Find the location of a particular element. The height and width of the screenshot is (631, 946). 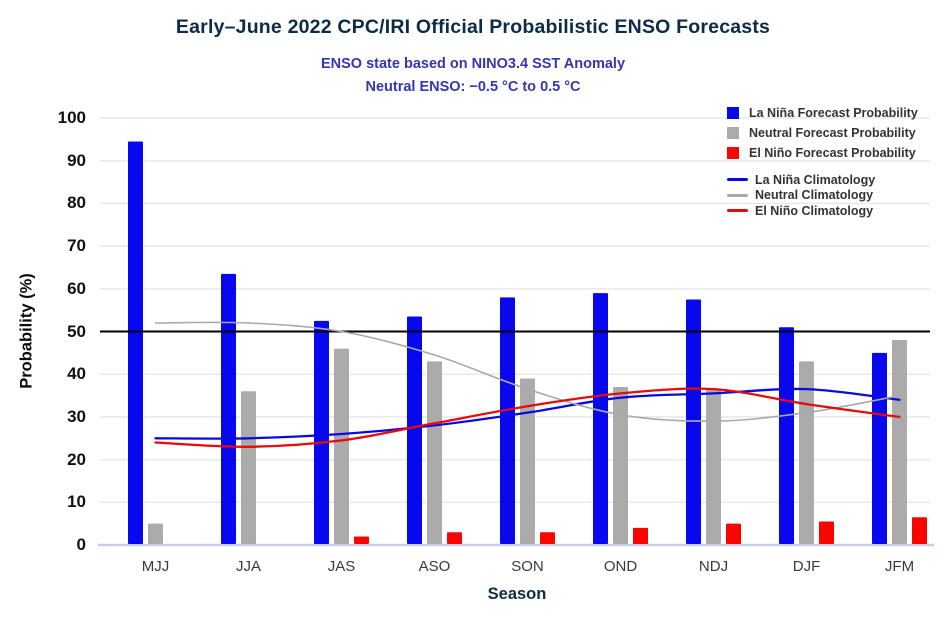

y-tick-label-90: 90 is located at coordinates (76, 160).